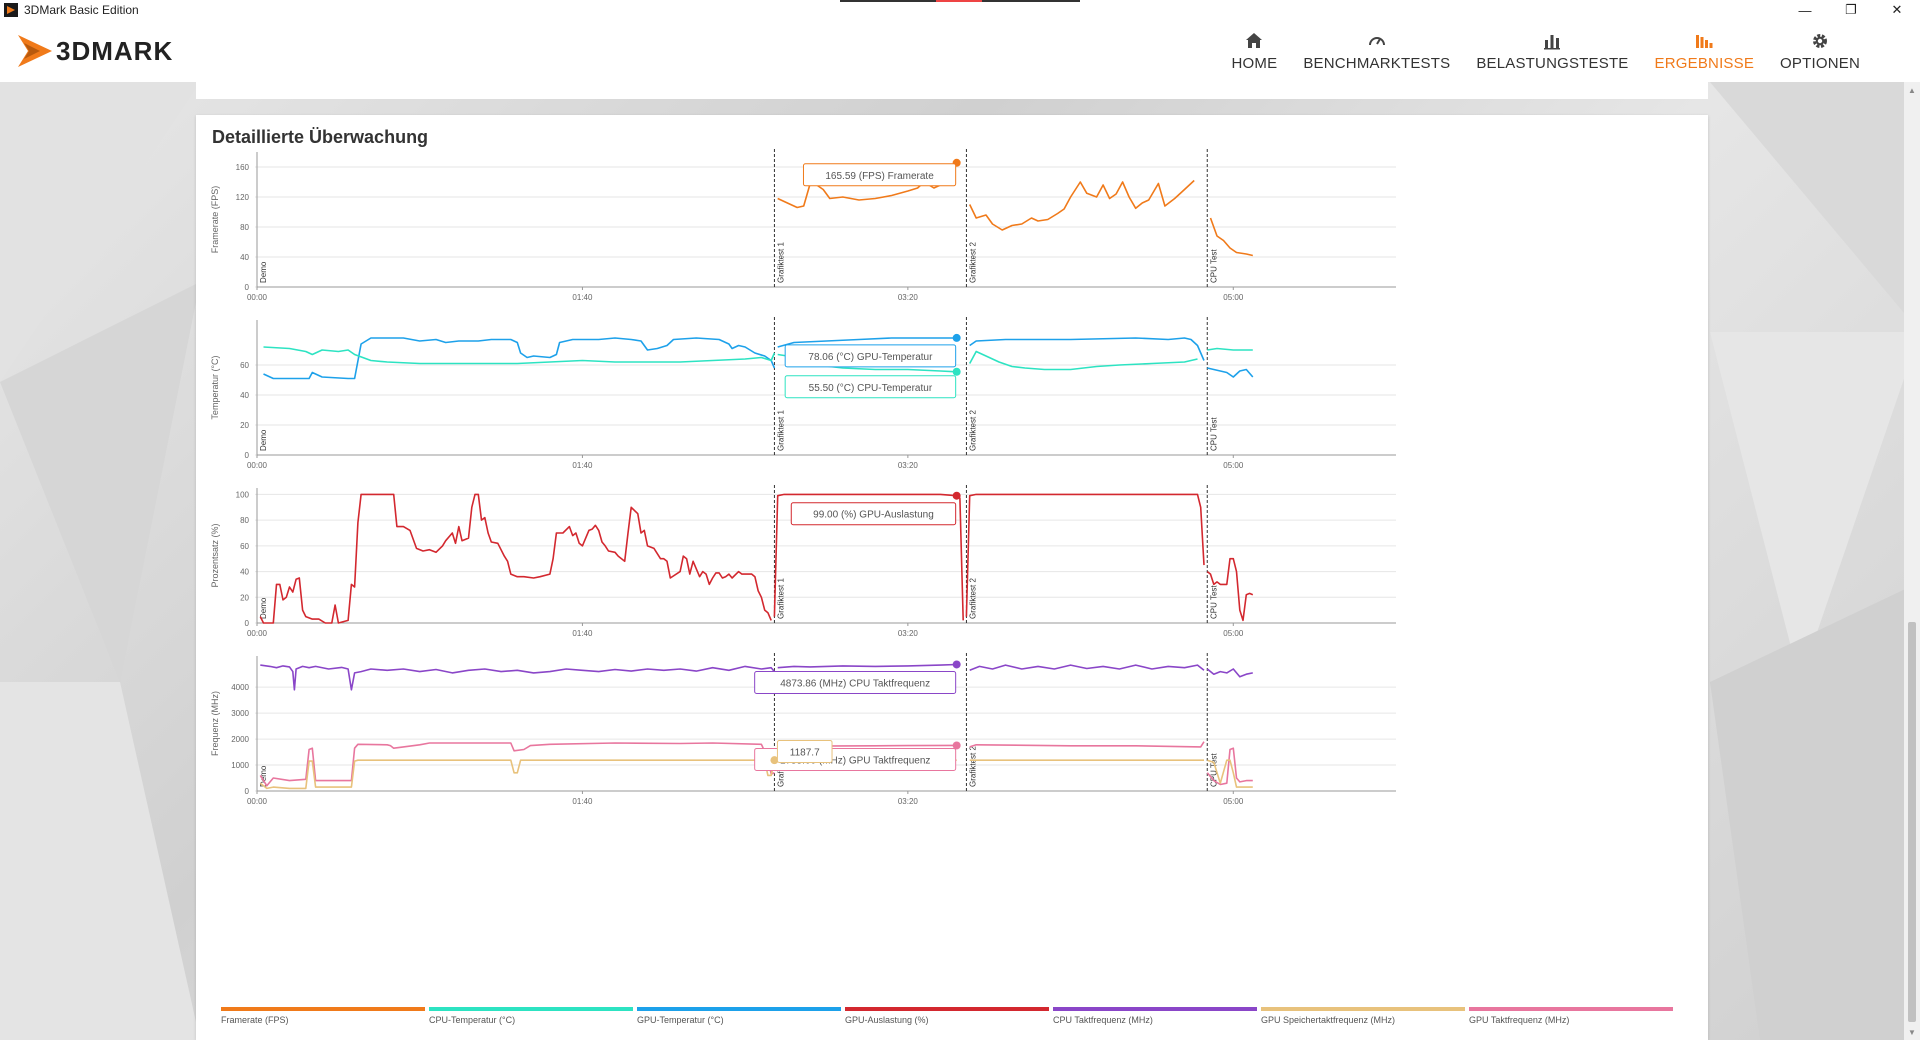 The width and height of the screenshot is (1920, 1040). Describe the element at coordinates (115, 50) in the screenshot. I see `brand-name: 3DMARK` at that location.